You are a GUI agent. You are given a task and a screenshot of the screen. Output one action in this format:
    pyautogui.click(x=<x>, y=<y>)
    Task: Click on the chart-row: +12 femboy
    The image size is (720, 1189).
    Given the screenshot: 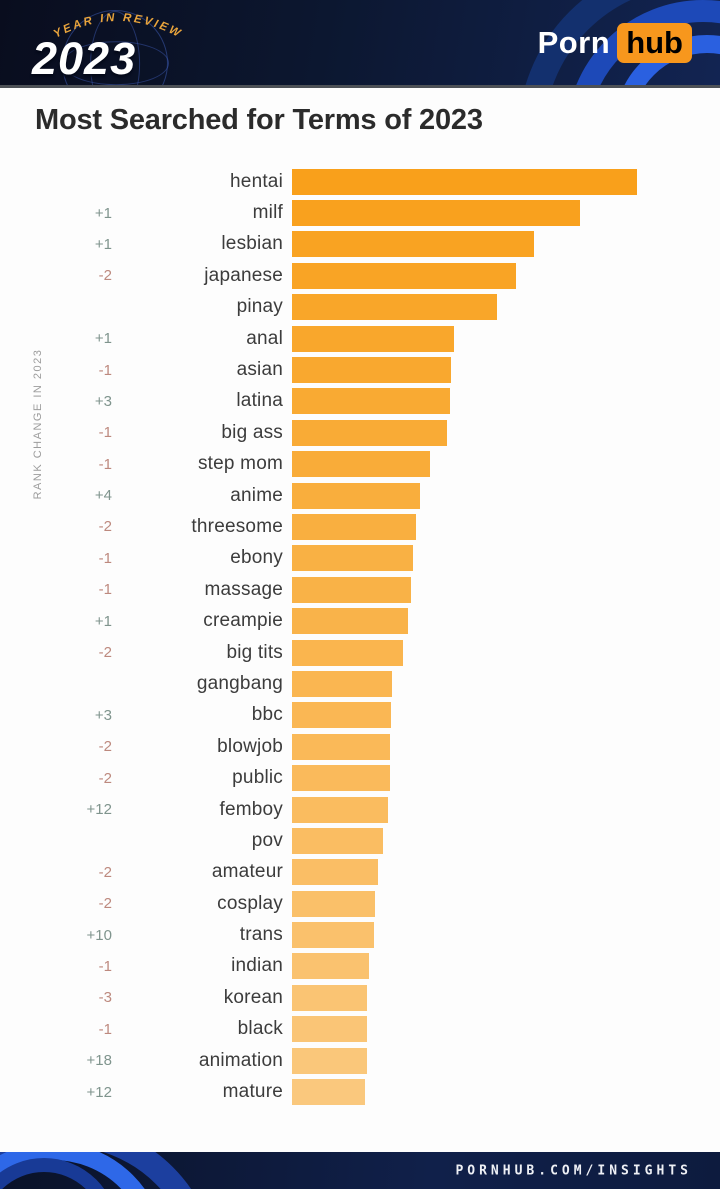 What is the action you would take?
    pyautogui.click(x=360, y=809)
    